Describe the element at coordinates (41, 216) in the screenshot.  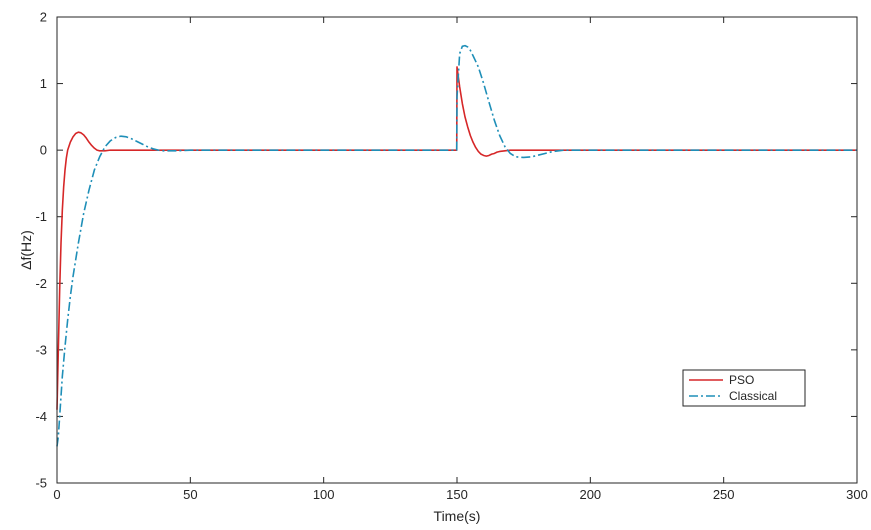
I see `y-tick-label: -1` at that location.